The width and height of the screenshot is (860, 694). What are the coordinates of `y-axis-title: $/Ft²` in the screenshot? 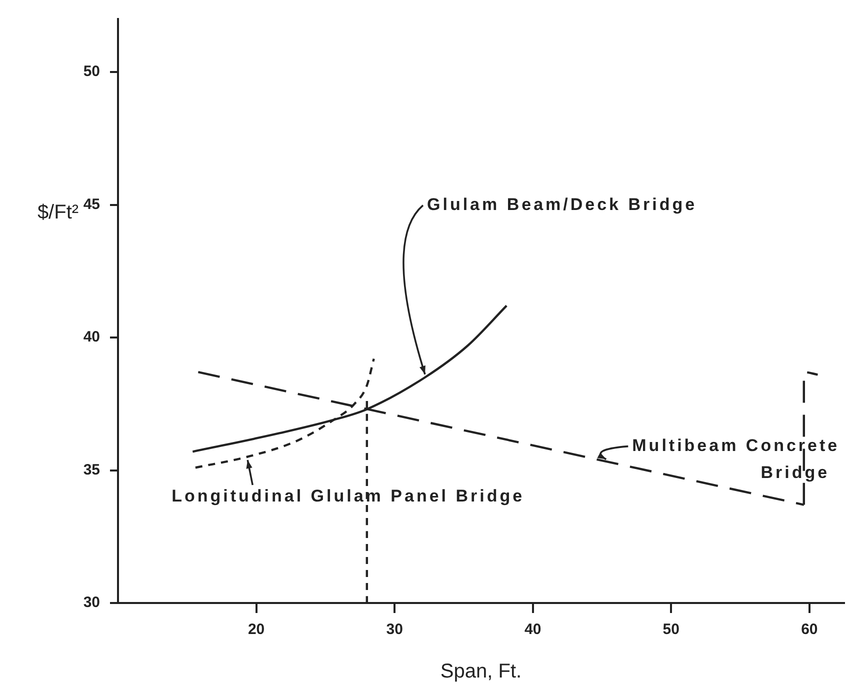 It's located at (58, 213).